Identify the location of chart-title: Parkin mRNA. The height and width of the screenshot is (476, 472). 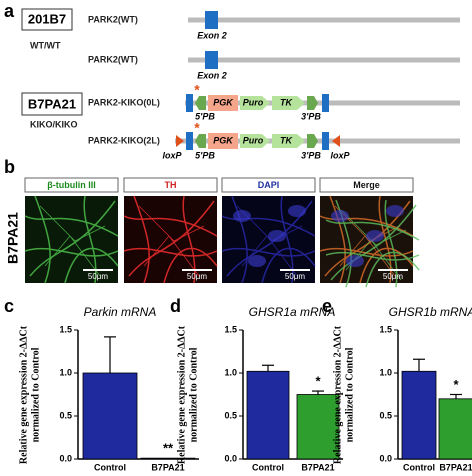
(120, 312).